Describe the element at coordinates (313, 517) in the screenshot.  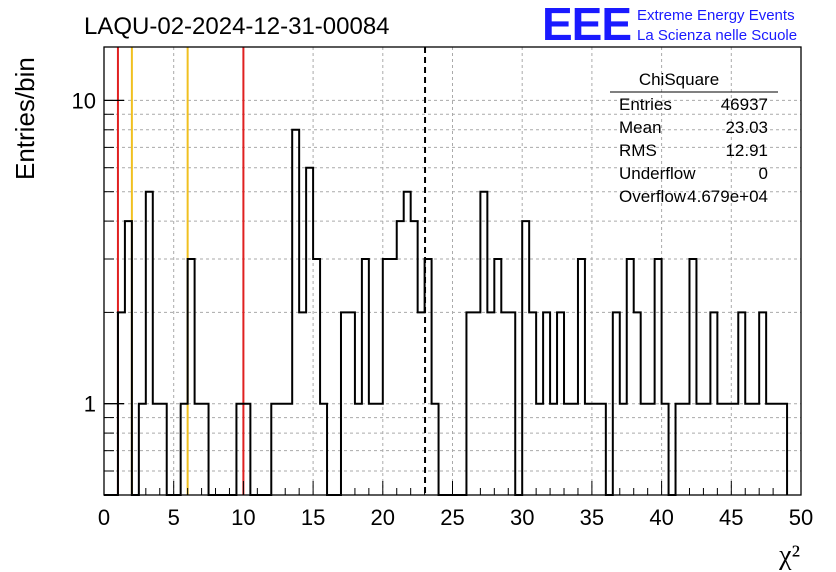
I see `x-tick-label: 15` at that location.